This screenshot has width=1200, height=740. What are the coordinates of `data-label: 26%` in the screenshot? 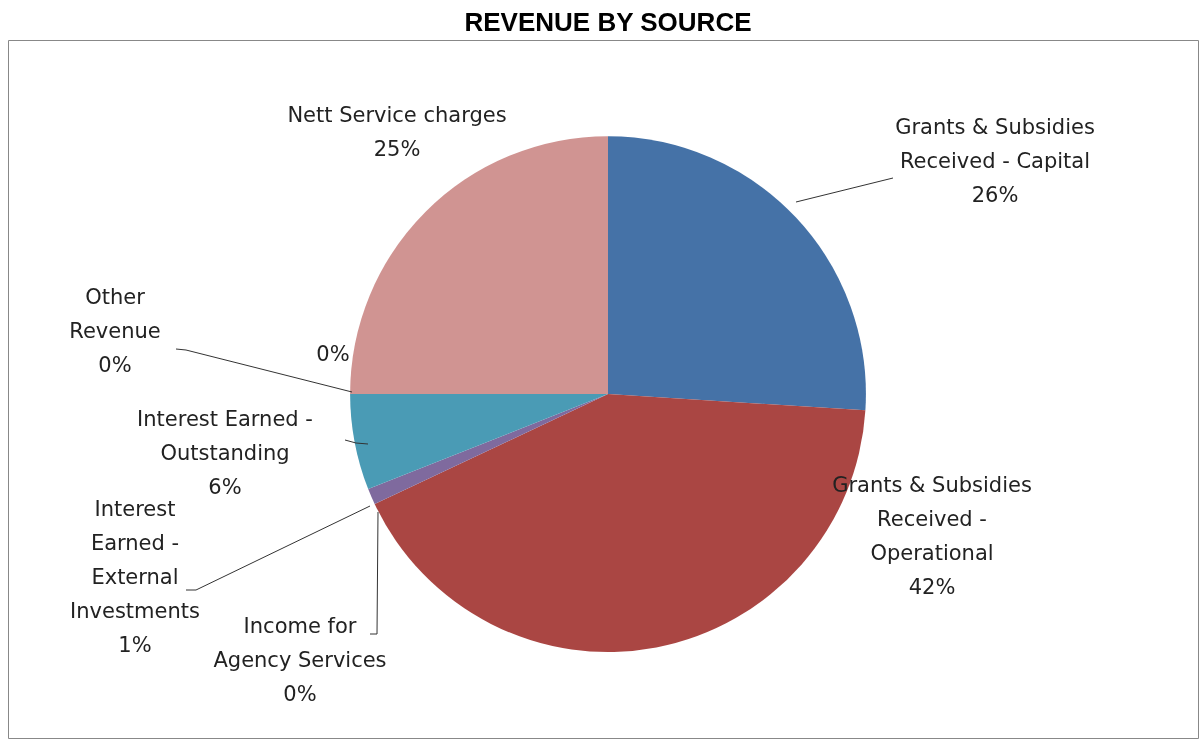 It's located at (995, 194).